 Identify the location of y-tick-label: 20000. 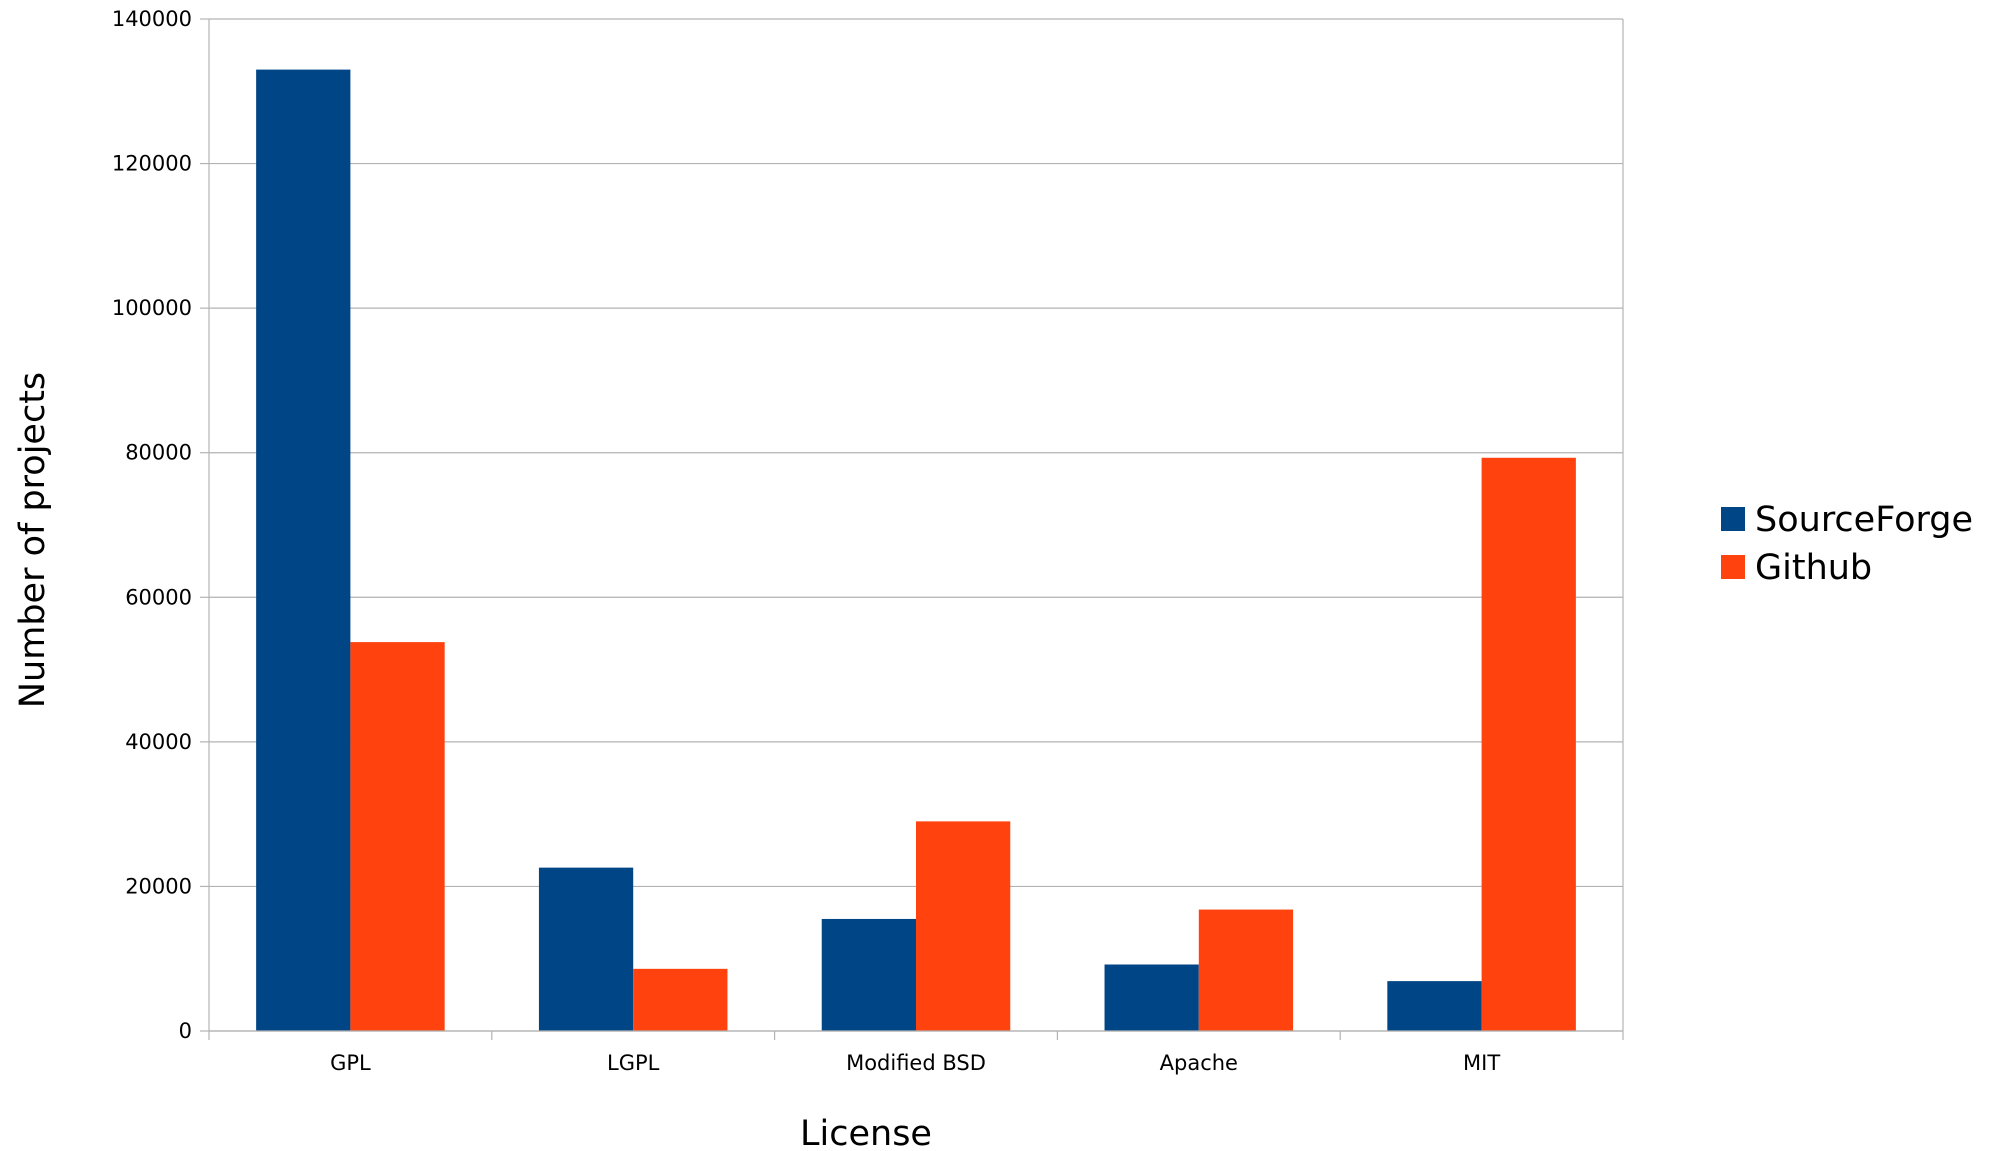
(158, 886).